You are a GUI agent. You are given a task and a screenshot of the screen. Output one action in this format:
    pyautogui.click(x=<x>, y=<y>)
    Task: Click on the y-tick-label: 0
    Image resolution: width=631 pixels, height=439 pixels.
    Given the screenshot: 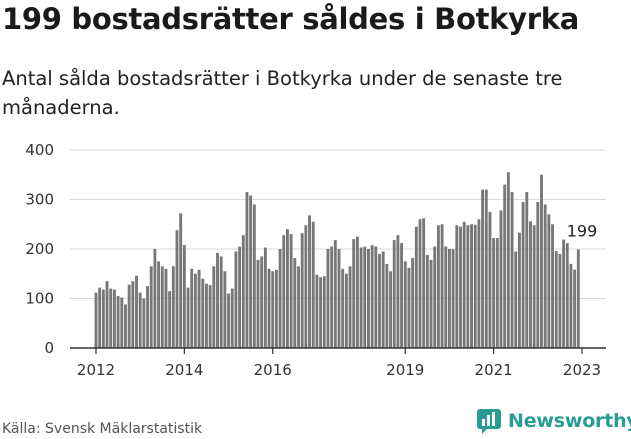 What is the action you would take?
    pyautogui.click(x=49, y=348)
    